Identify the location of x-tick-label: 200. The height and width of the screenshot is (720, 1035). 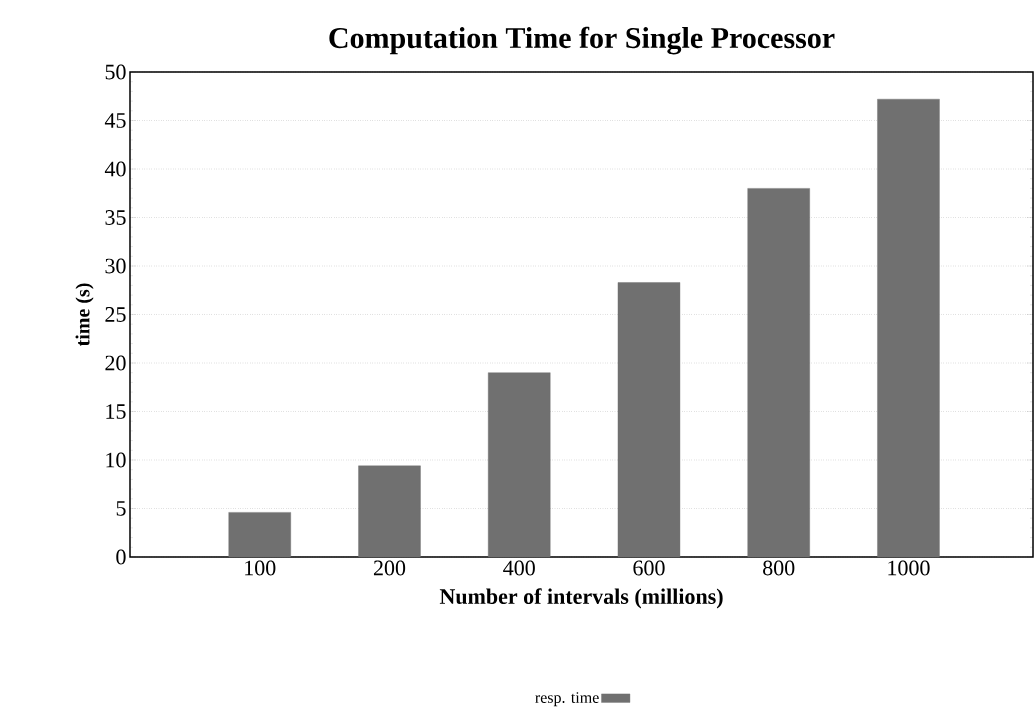
(389, 568).